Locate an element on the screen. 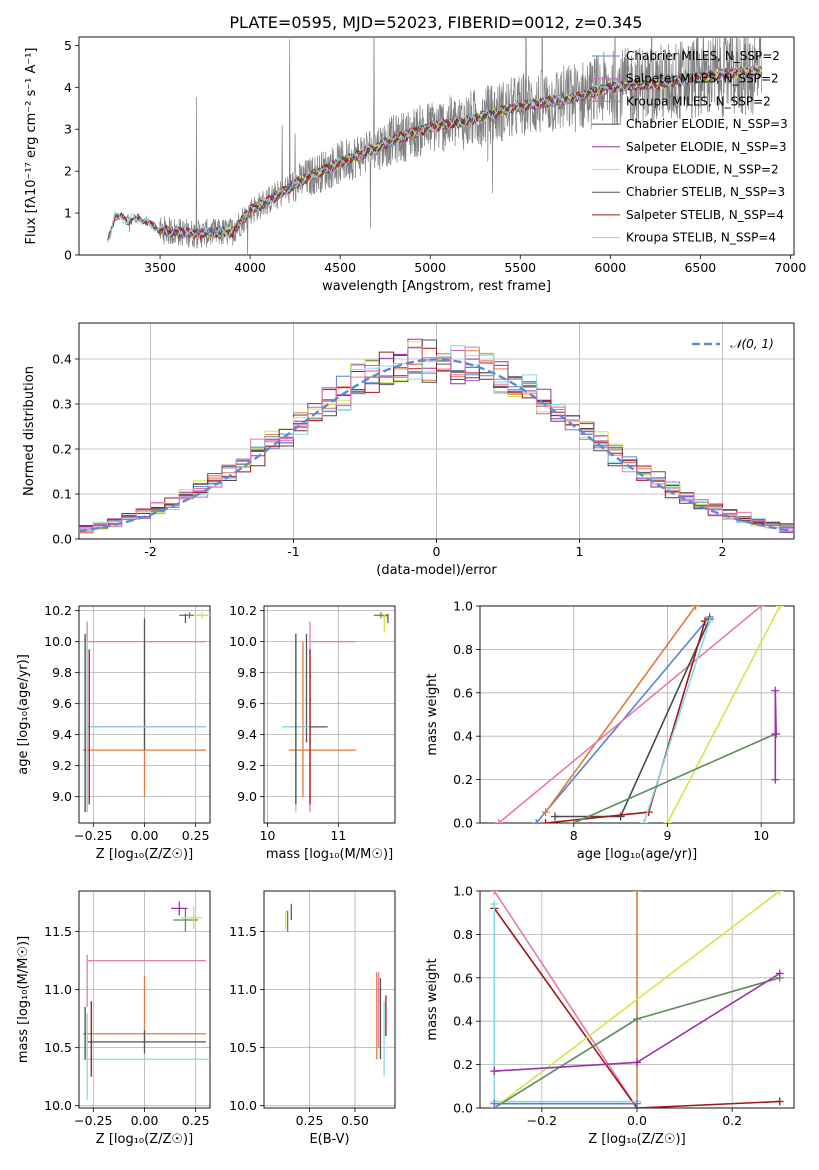 The width and height of the screenshot is (819, 1170). mass_vs_Z-data is located at coordinates (146, 1000).